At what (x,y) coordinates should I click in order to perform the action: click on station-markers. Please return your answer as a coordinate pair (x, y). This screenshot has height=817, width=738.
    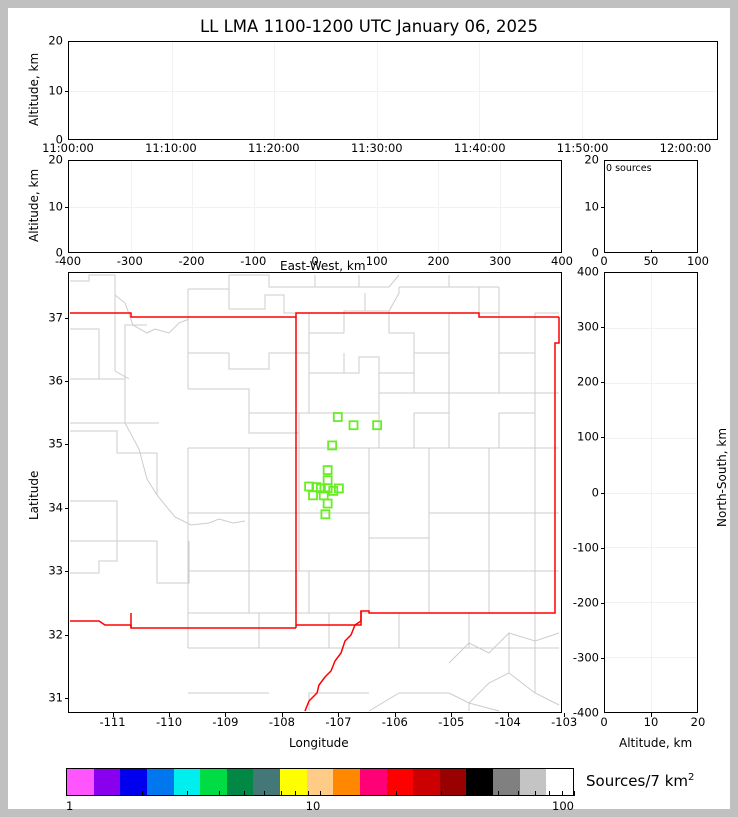
    Looking at the image, I should click on (343, 466).